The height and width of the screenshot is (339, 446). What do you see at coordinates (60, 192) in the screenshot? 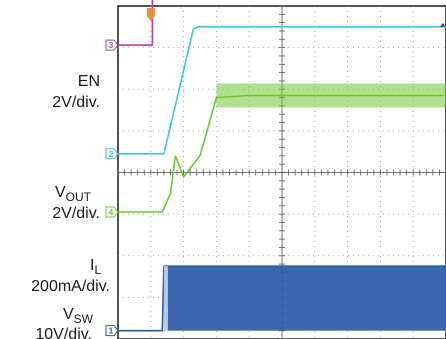
I see `vout-label-main: V` at bounding box center [60, 192].